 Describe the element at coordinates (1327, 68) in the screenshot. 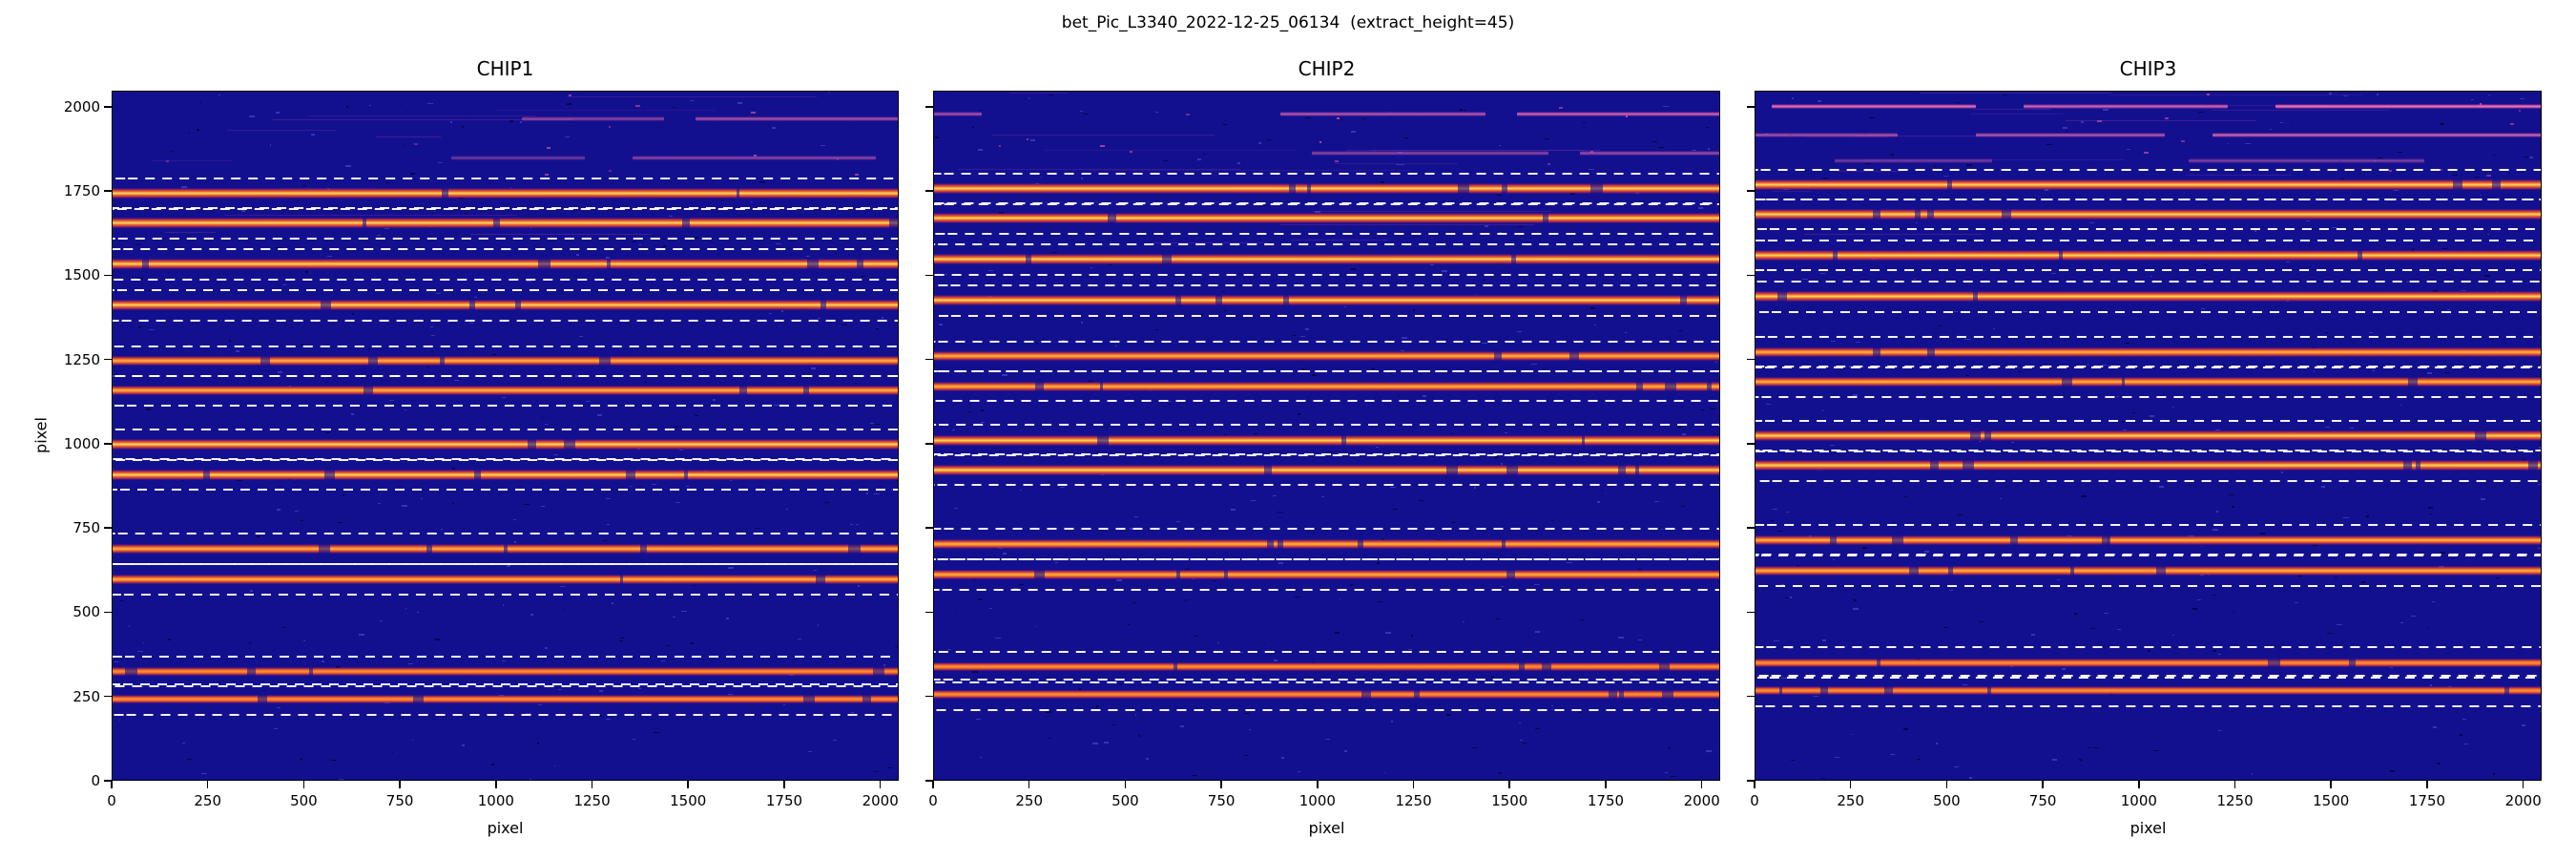

I see `chip2-title: CHIP2` at that location.